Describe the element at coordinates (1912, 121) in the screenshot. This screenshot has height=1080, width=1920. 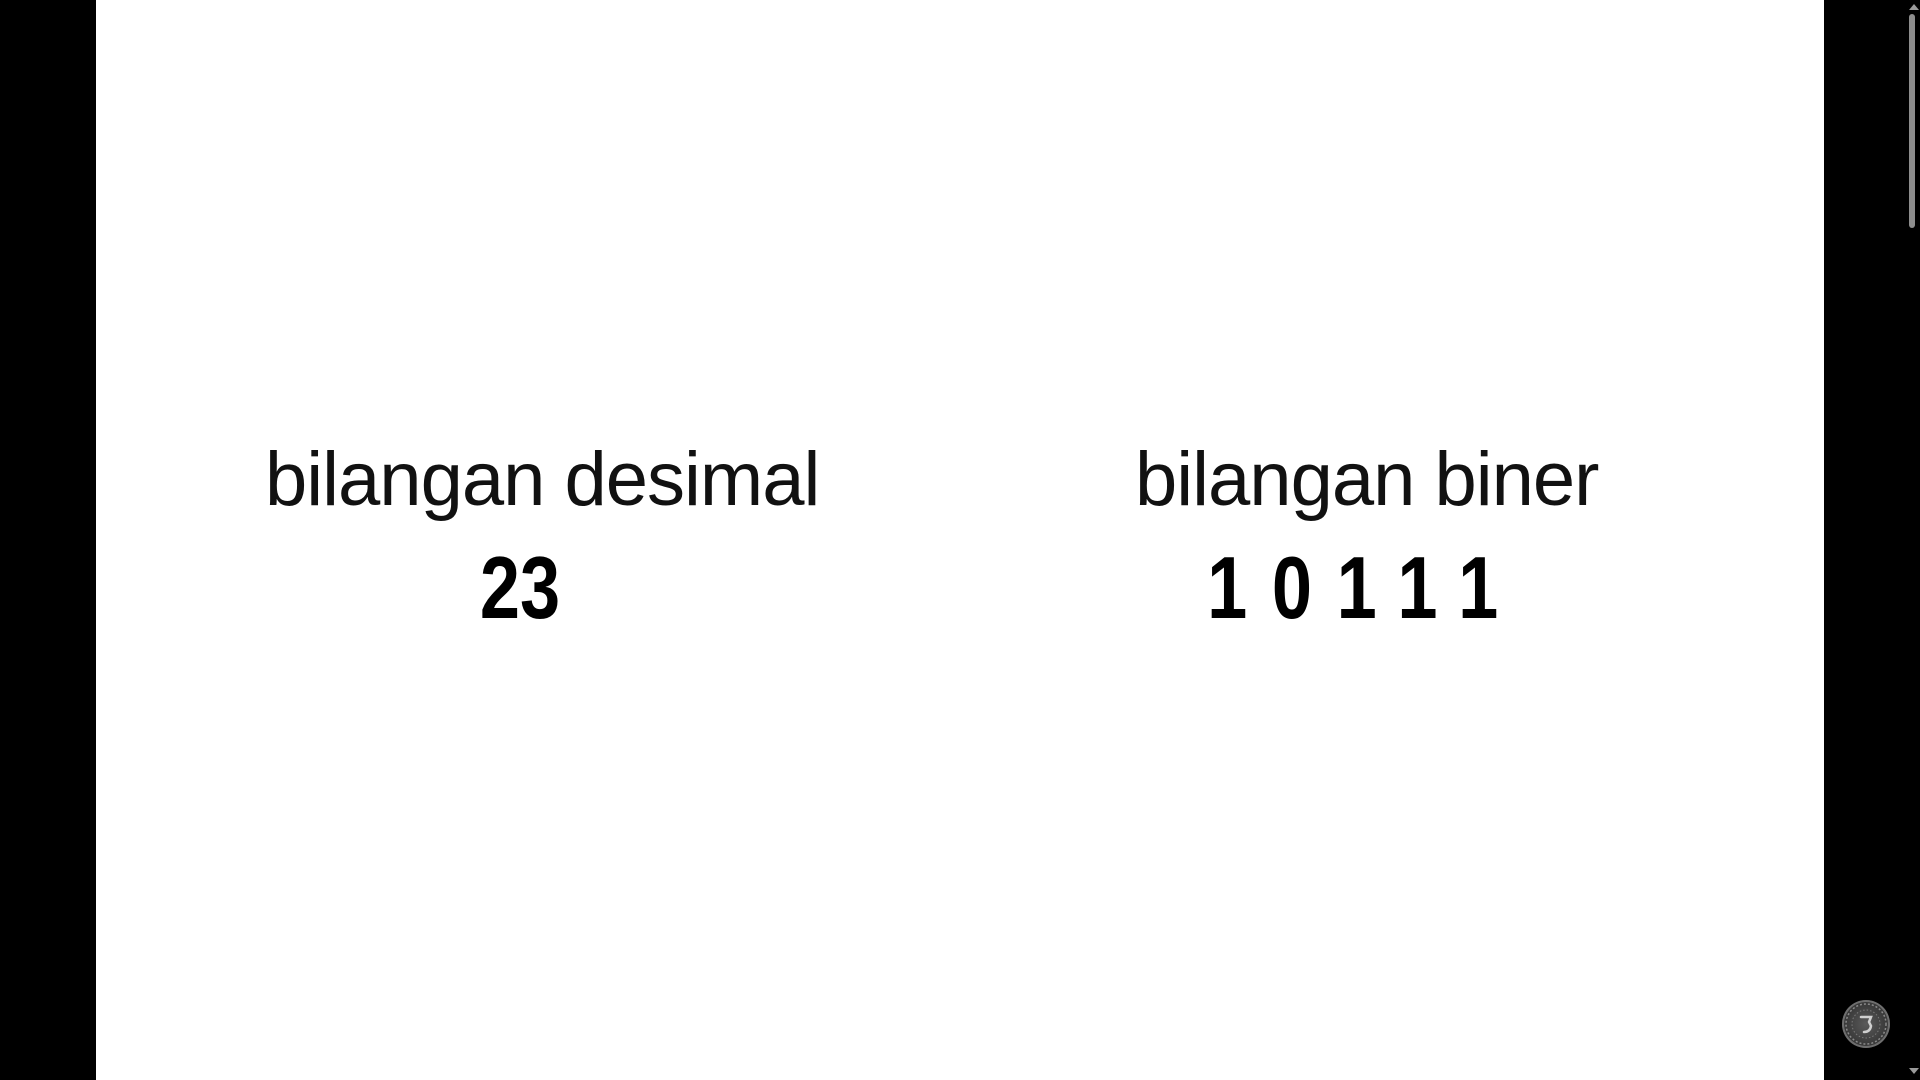
I see `scrollbar-thumb` at that location.